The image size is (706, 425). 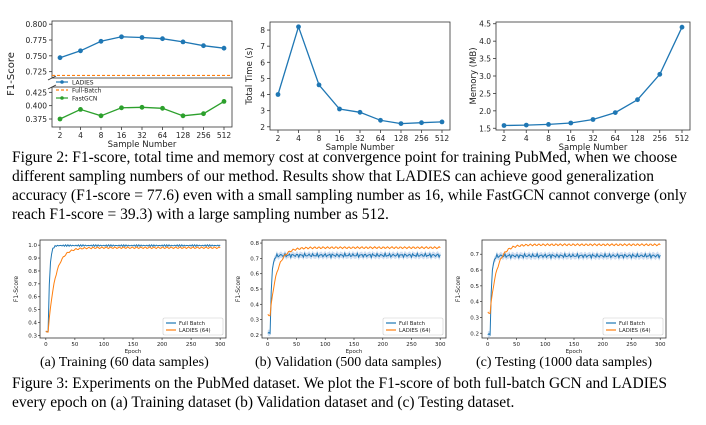 What do you see at coordinates (485, 93) in the screenshot?
I see `y-tick-label: 2.5` at bounding box center [485, 93].